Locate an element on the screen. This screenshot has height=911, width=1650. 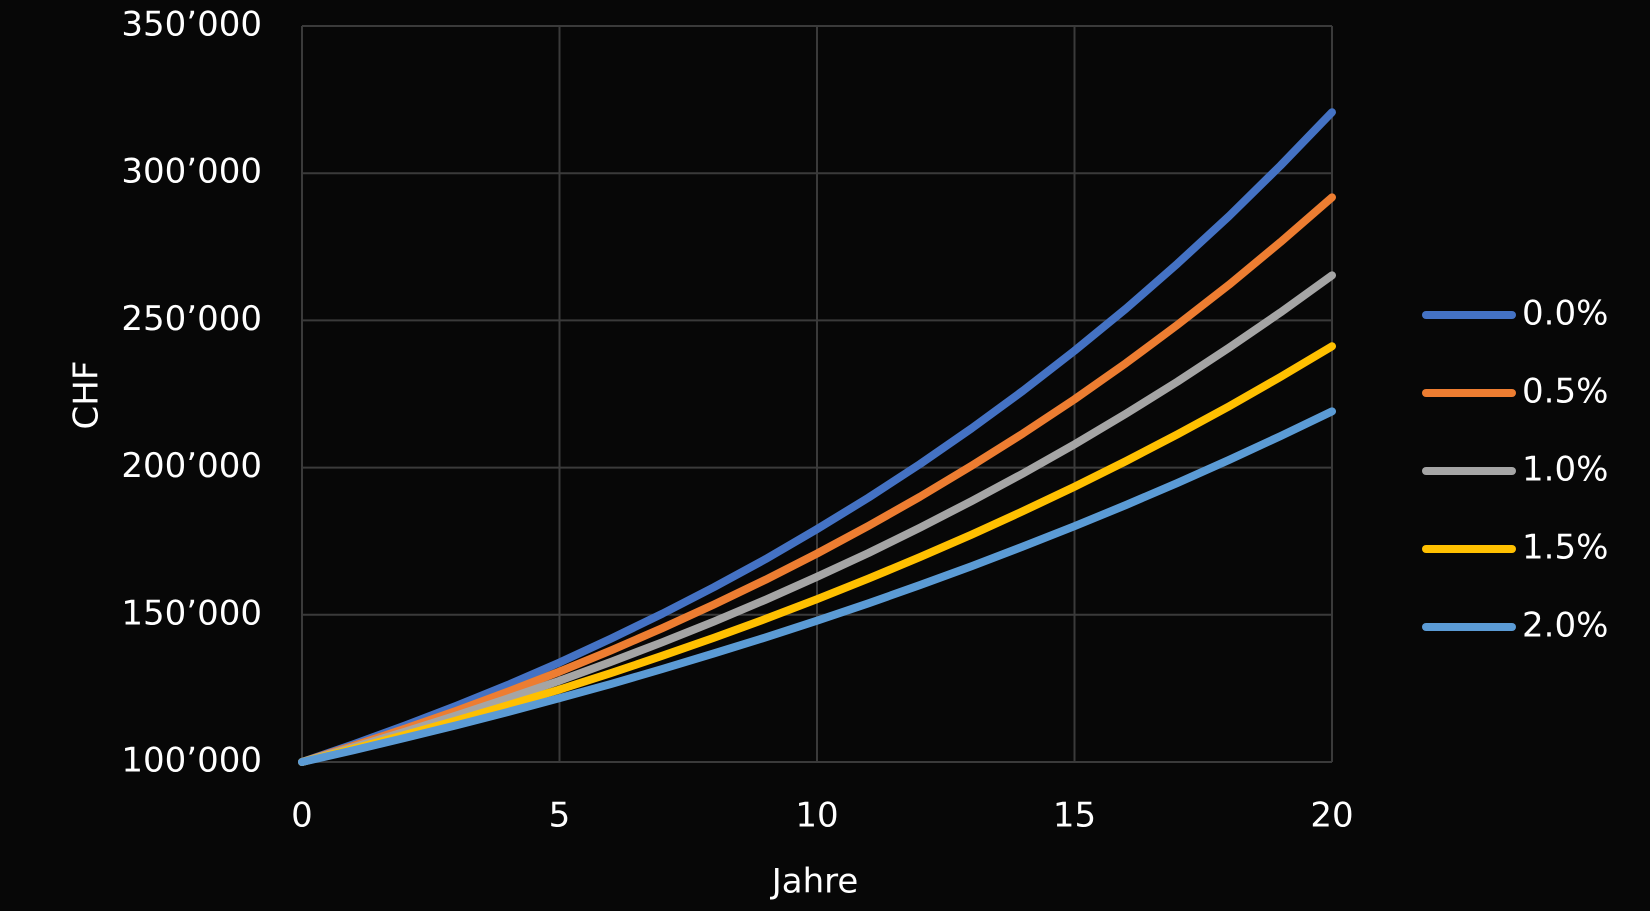
y-tick-label: 300’000 is located at coordinates (191, 172).